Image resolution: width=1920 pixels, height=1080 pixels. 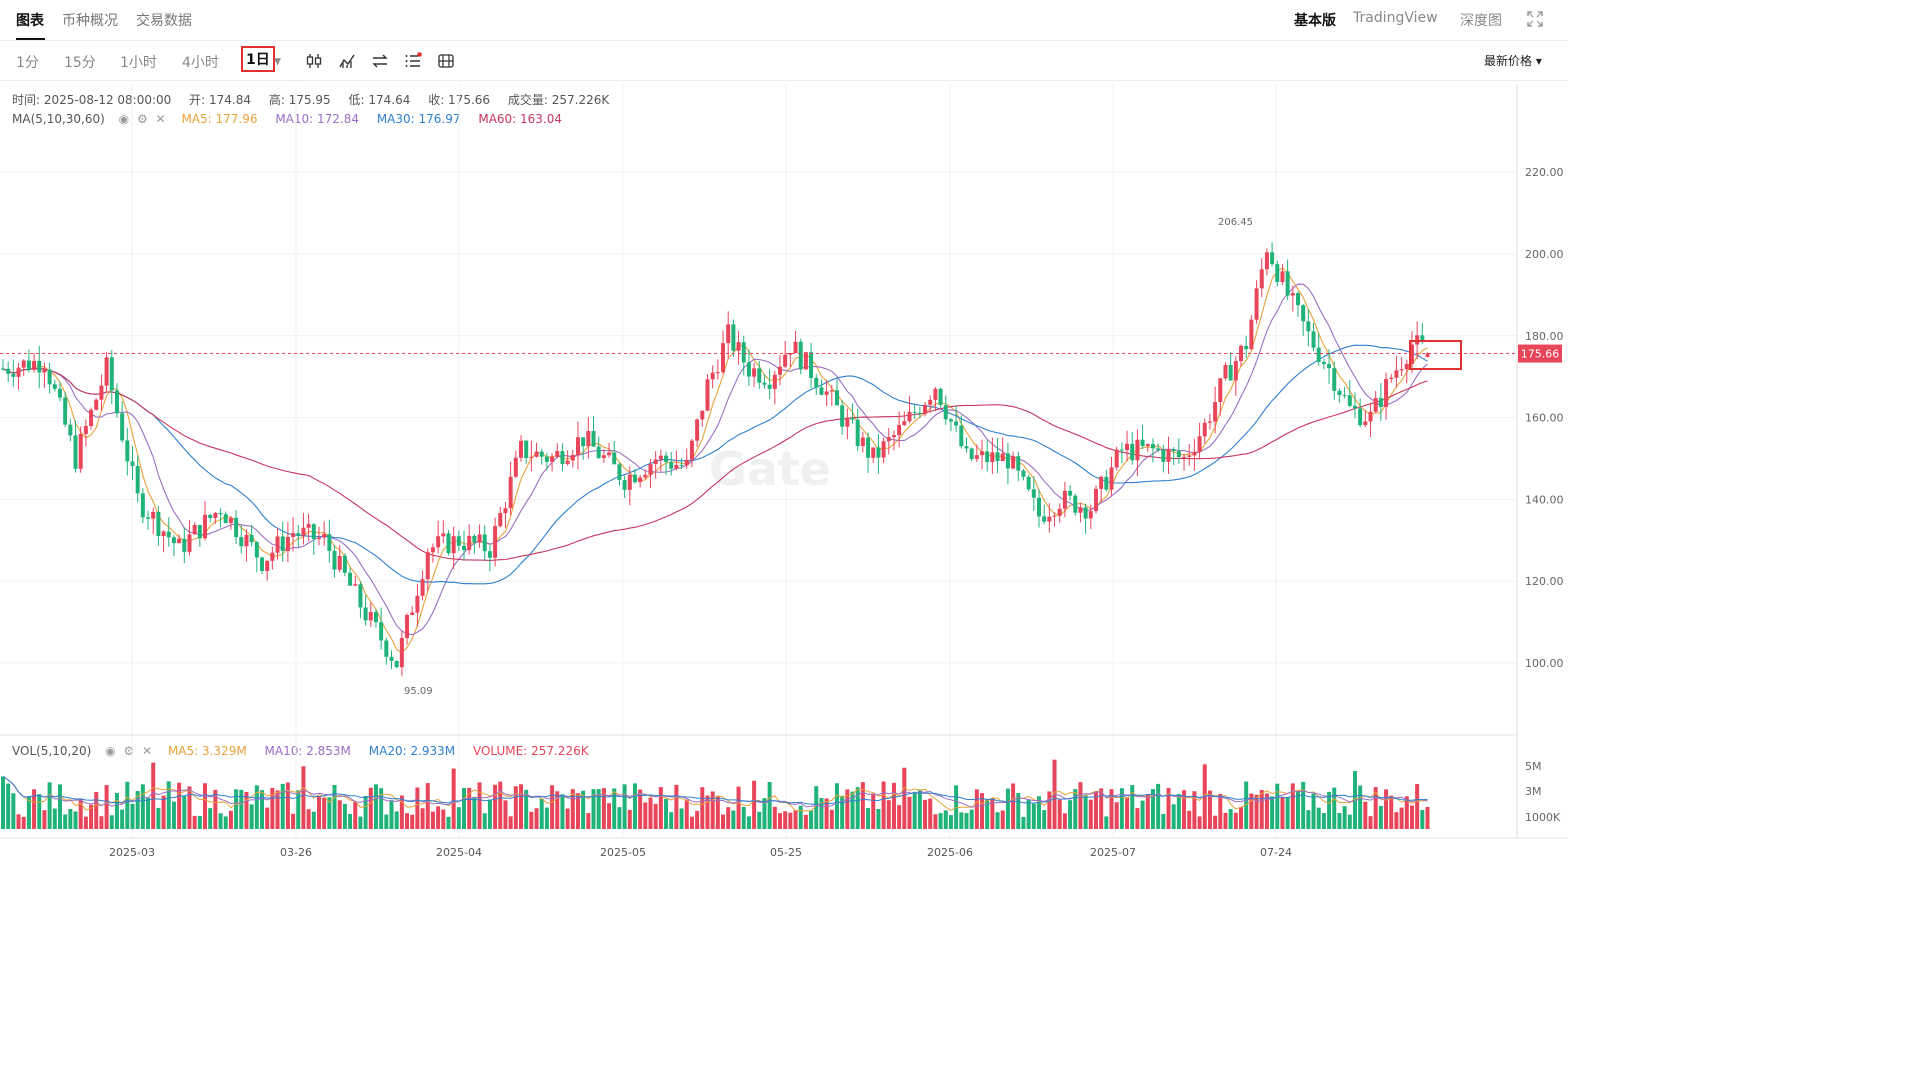 What do you see at coordinates (770, 469) in the screenshot?
I see `gate-watermark: Gate` at bounding box center [770, 469].